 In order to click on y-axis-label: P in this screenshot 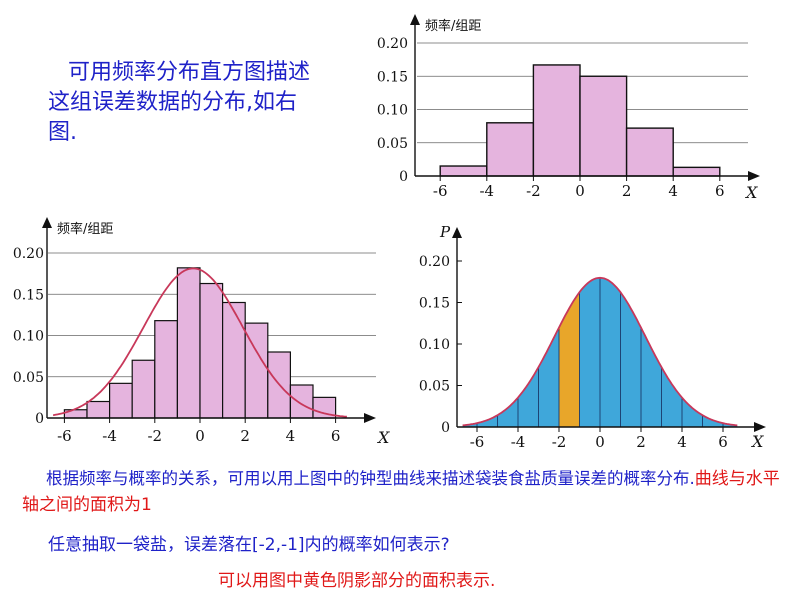, I will do `click(445, 232)`.